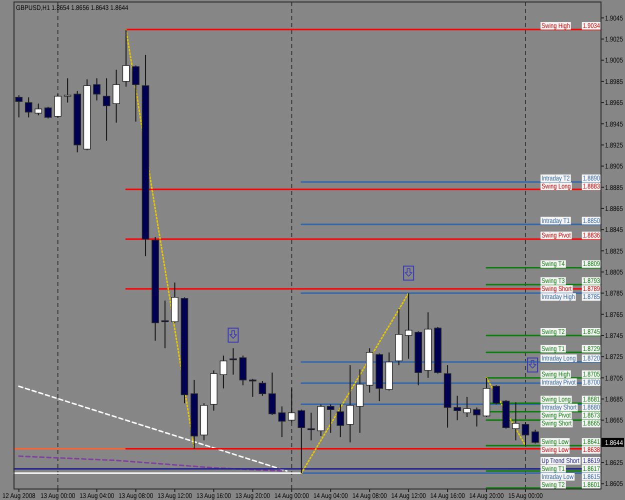 Image resolution: width=625 pixels, height=500 pixels. What do you see at coordinates (150, 463) in the screenshot?
I see `line-series` at bounding box center [150, 463].